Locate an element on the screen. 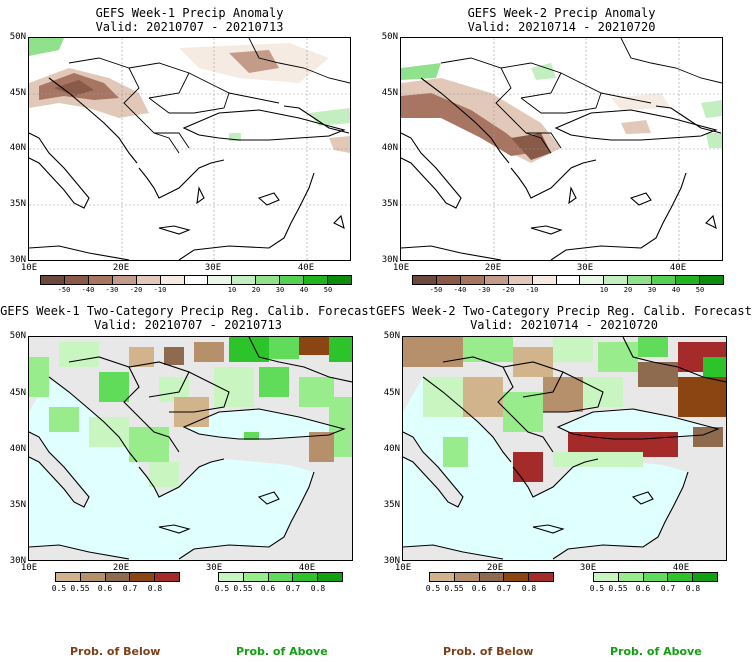 The height and width of the screenshot is (662, 752). panel4-lat-label: 45N is located at coordinates (391, 393).